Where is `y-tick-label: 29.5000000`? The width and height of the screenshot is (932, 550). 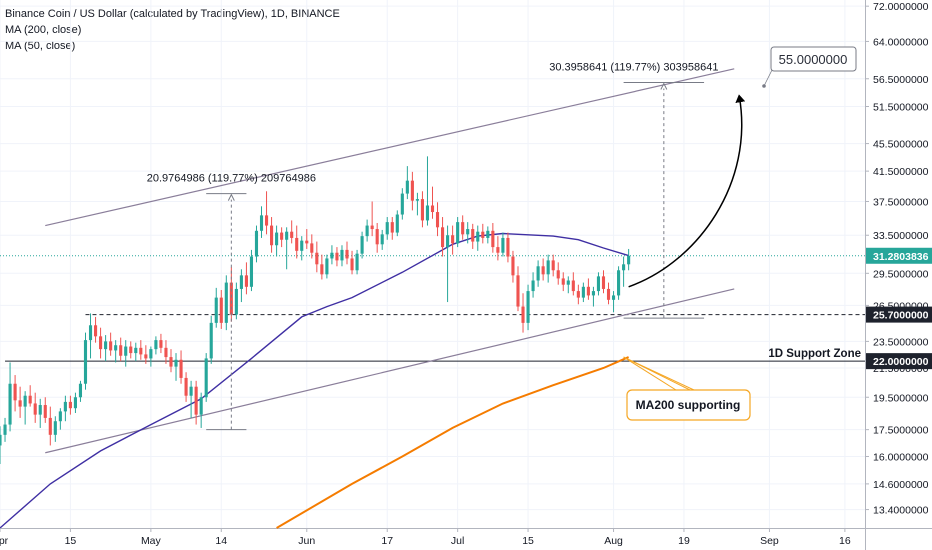
y-tick-label: 29.5000000 is located at coordinates (901, 274).